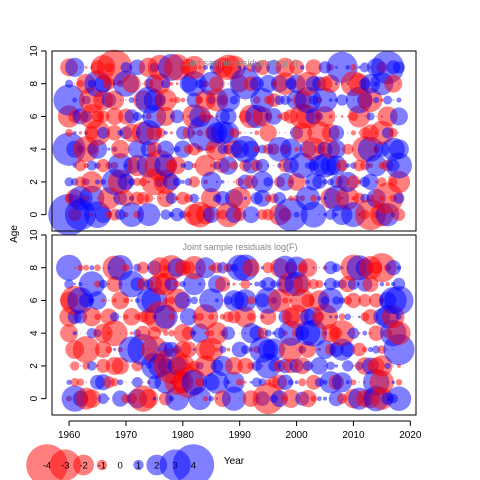 The width and height of the screenshot is (480, 480). Describe the element at coordinates (34, 333) in the screenshot. I see `y-tick-label: 4` at that location.